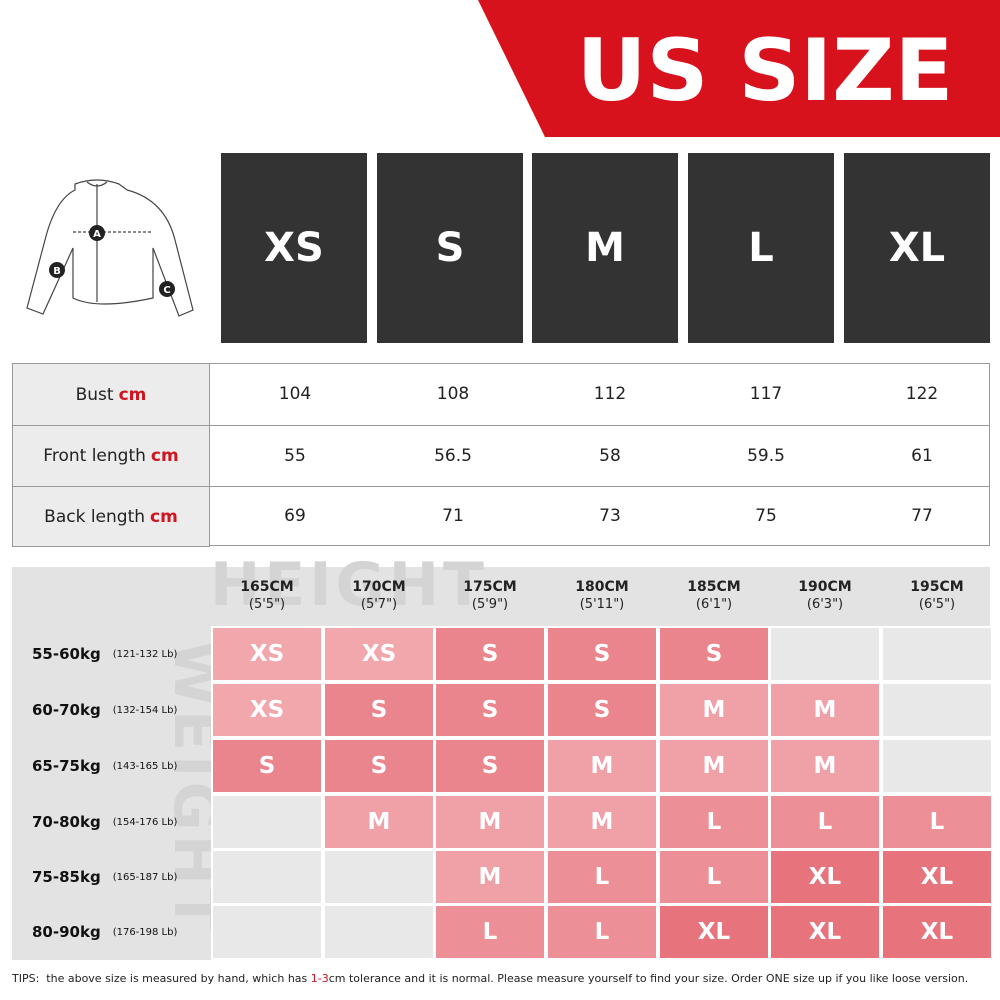 The height and width of the screenshot is (1000, 1000). Describe the element at coordinates (602, 587) in the screenshot. I see `height-cm: 180CM` at that location.